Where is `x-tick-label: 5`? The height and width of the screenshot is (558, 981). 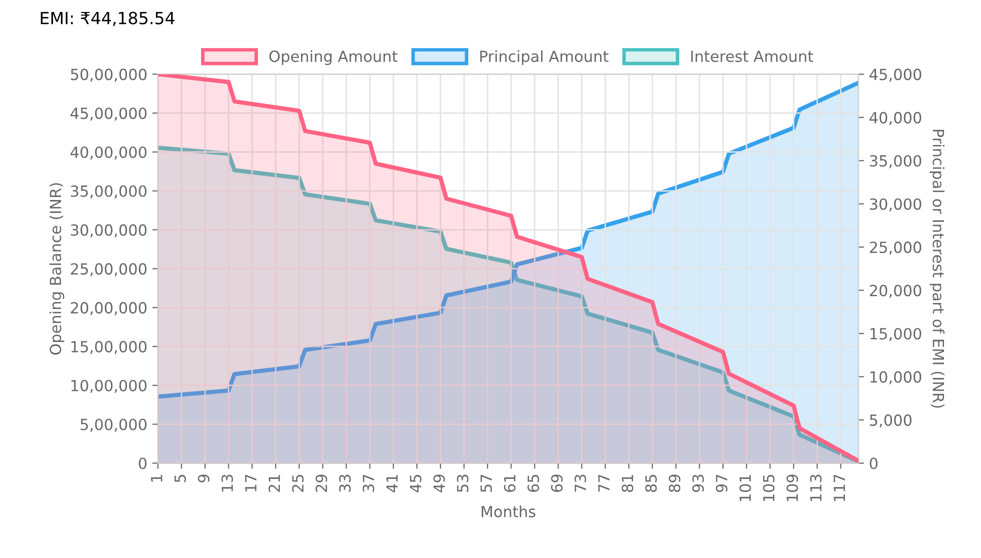 x-tick-label: 5 is located at coordinates (180, 478).